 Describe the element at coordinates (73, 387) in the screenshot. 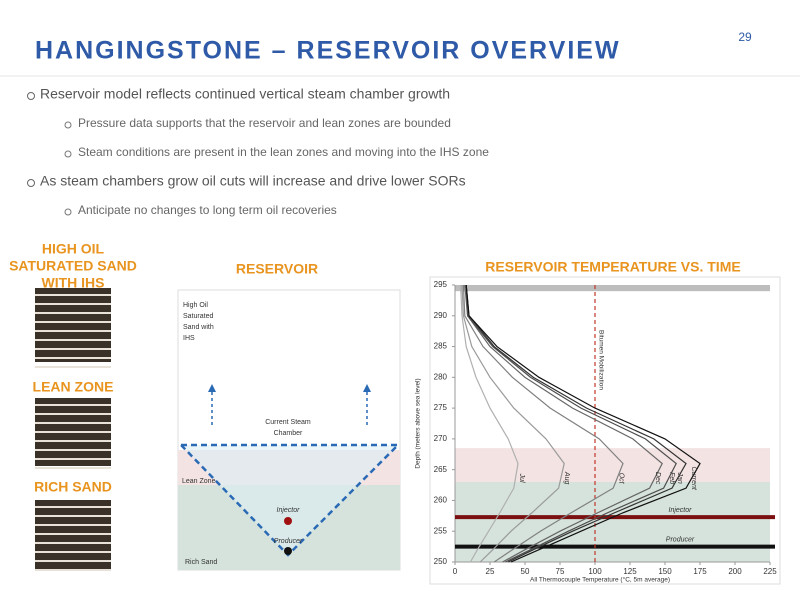

I see `core-label: LEAN ZONE` at that location.